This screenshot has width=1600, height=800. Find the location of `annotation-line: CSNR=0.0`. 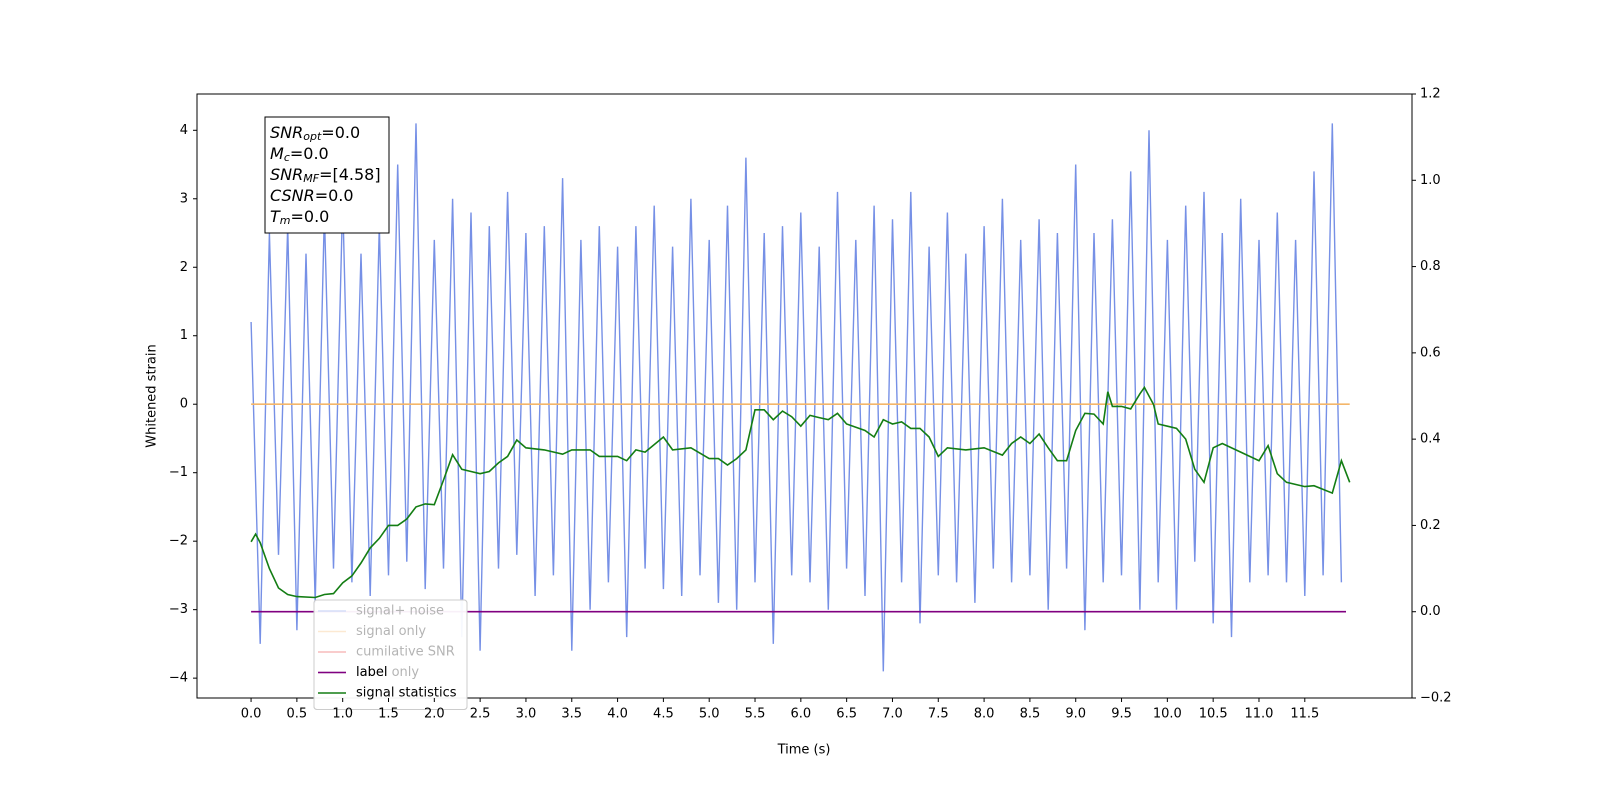

annotation-line: CSNR=0.0 is located at coordinates (312, 195).